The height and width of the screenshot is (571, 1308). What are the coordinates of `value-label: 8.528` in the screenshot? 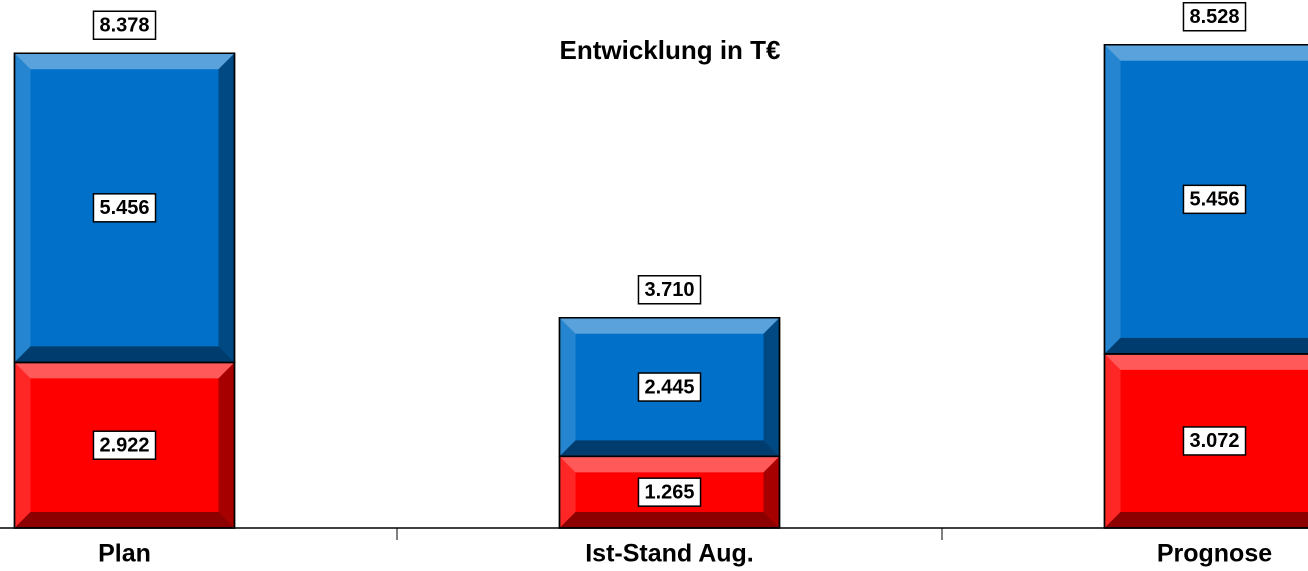 It's located at (1214, 17).